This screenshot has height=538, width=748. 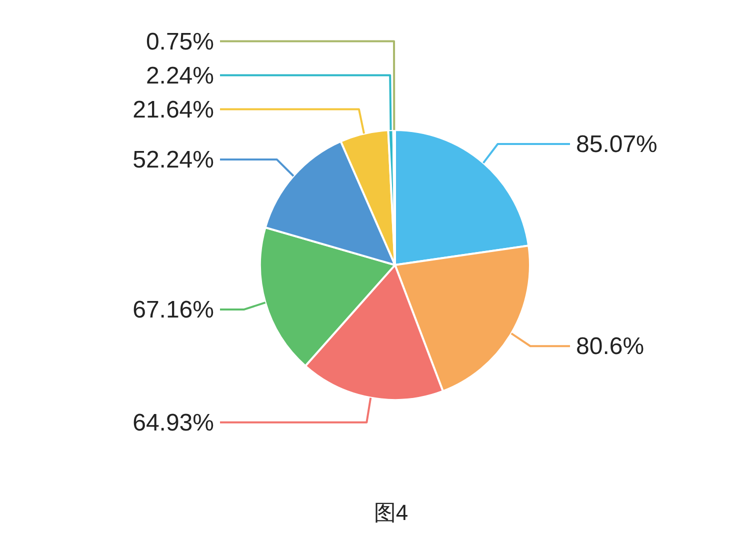 I want to click on caption: 图4, so click(x=391, y=512).